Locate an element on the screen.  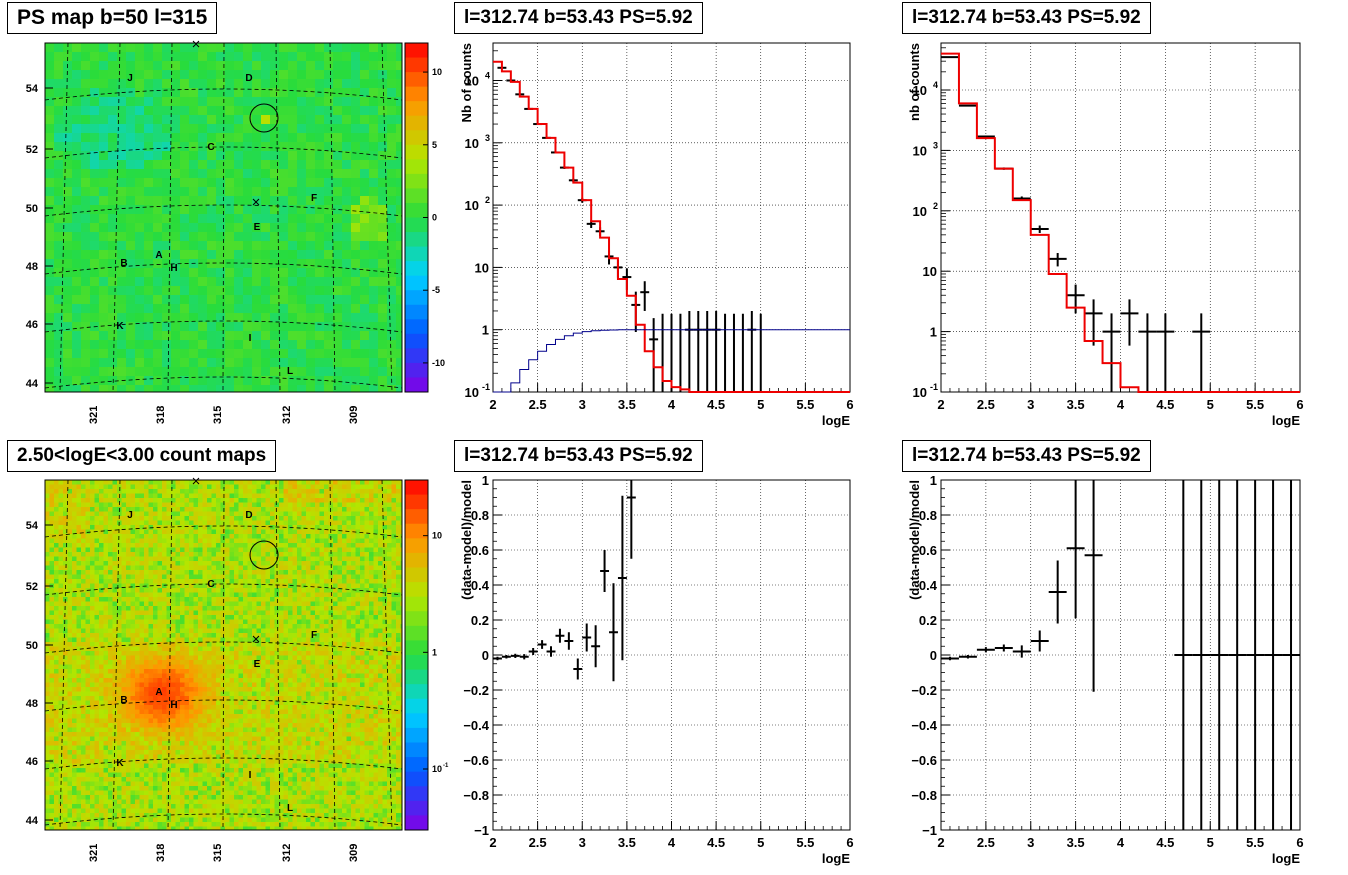
y-tick-label: −1 is located at coordinates (481, 830).